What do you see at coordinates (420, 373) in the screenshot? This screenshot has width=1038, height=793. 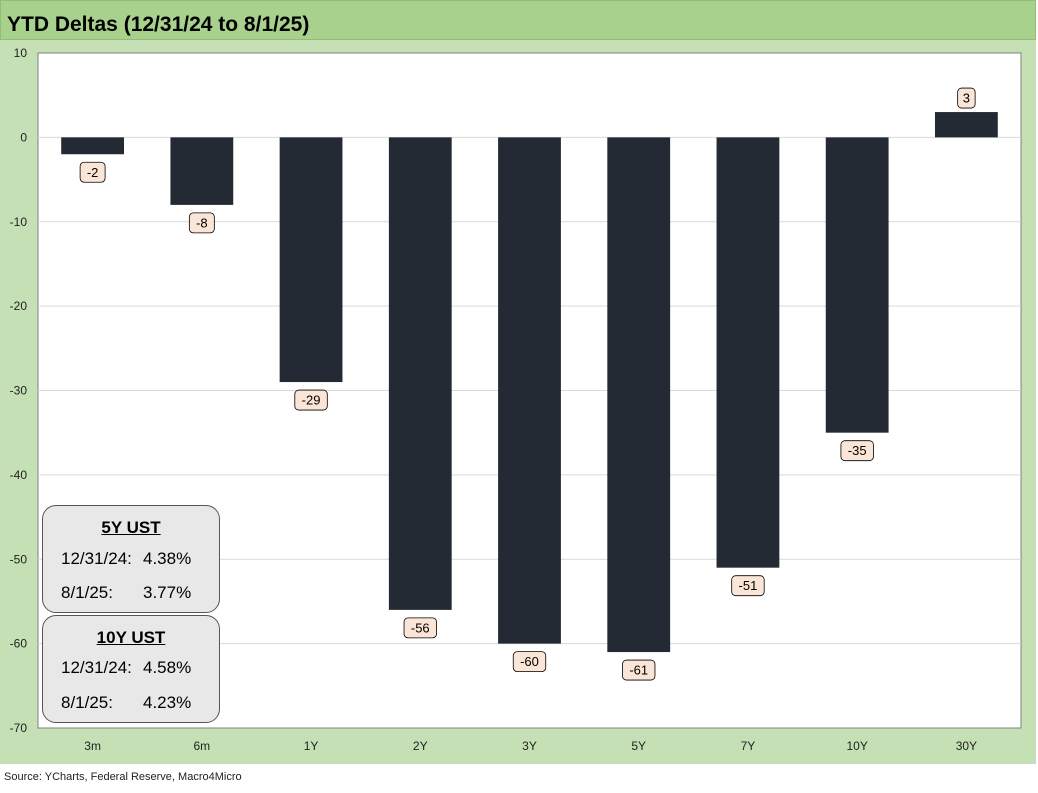 I see `bar-2Y` at bounding box center [420, 373].